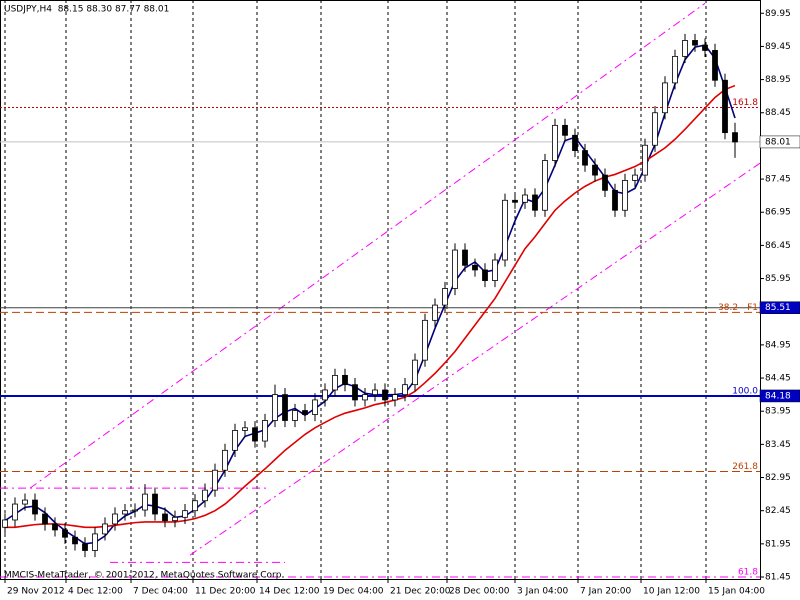 The width and height of the screenshot is (800, 600). I want to click on x-tick-label: 21 Dec 20:00, so click(420, 592).